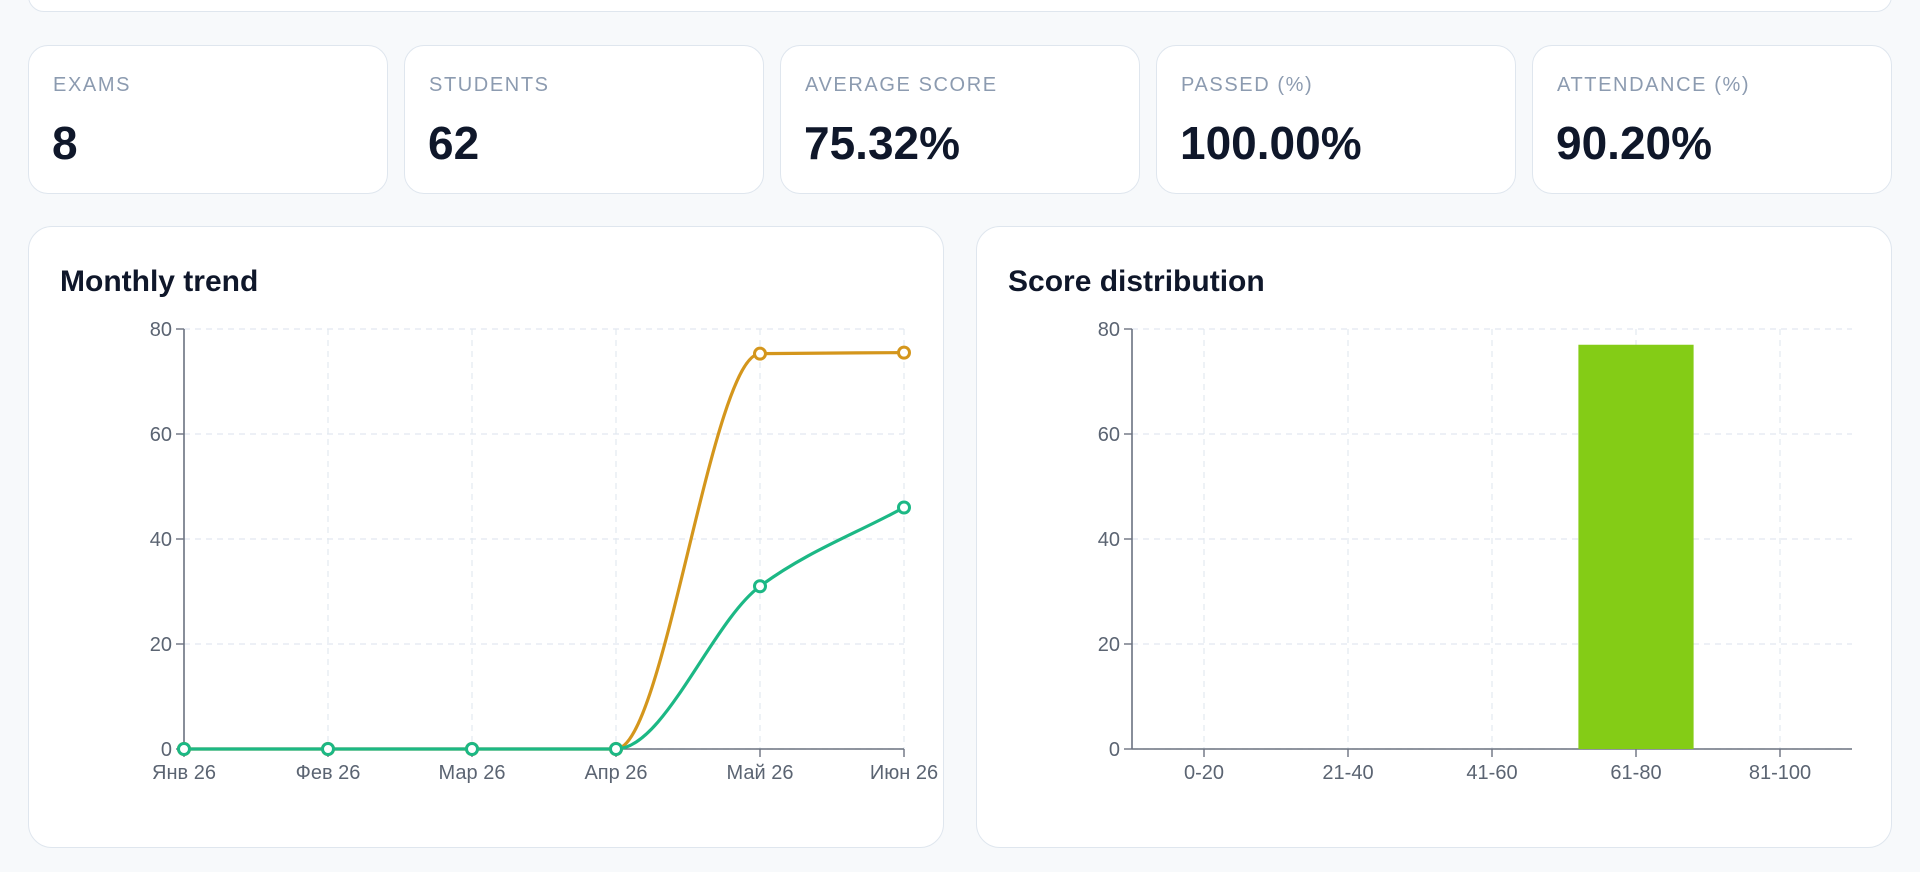  Describe the element at coordinates (472, 773) in the screenshot. I see `x-tick-label: Мар 26` at that location.